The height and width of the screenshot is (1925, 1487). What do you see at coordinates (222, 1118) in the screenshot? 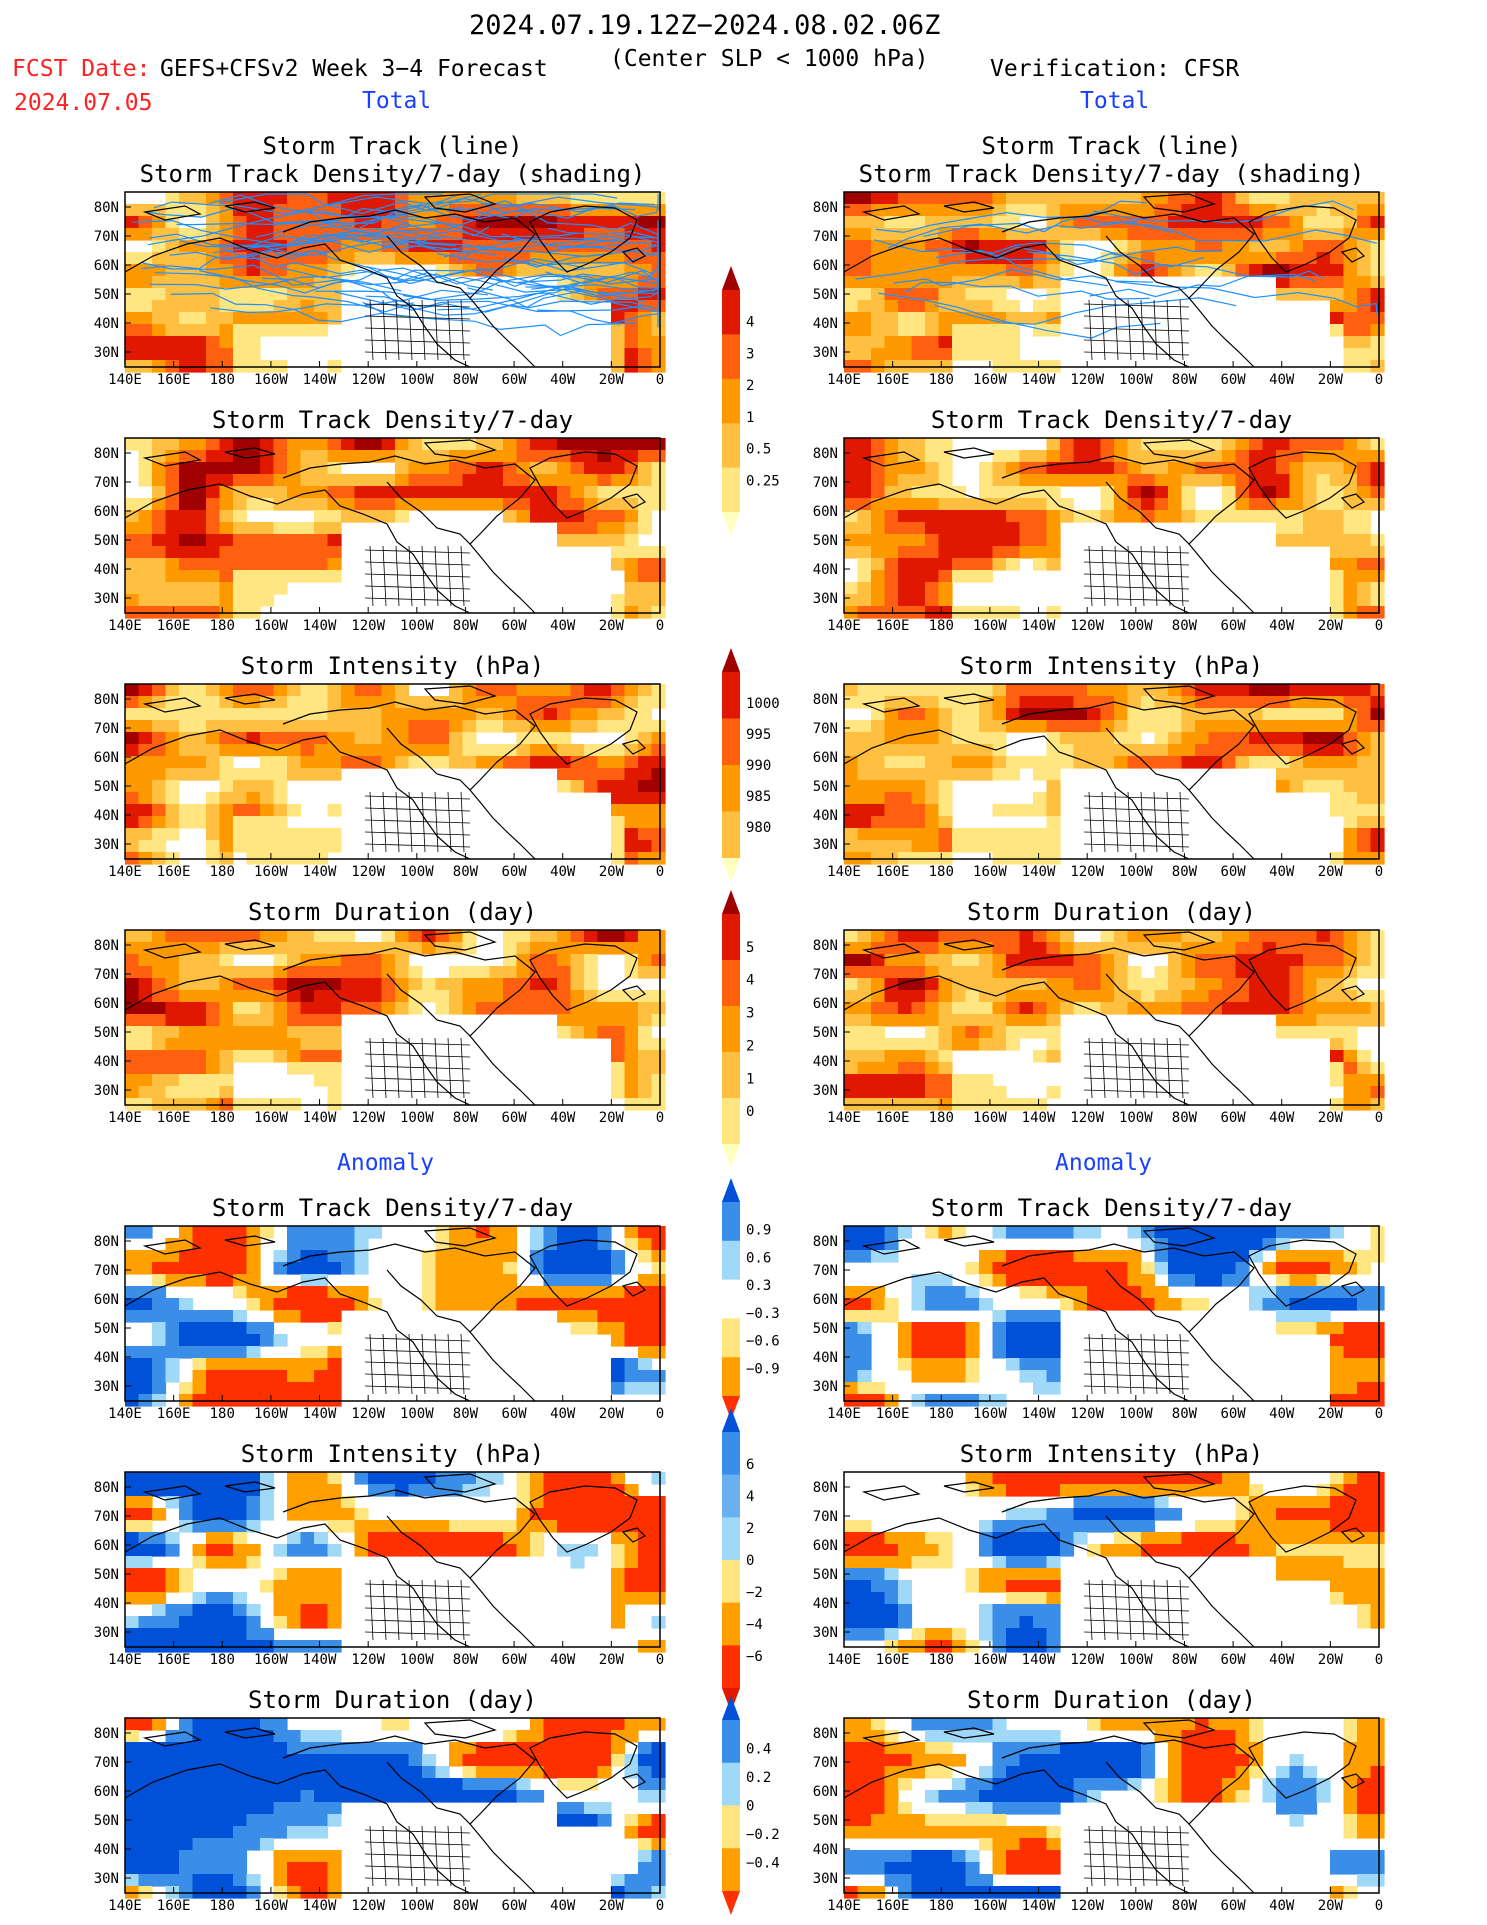
I see `lon-tick-label: 180` at bounding box center [222, 1118].